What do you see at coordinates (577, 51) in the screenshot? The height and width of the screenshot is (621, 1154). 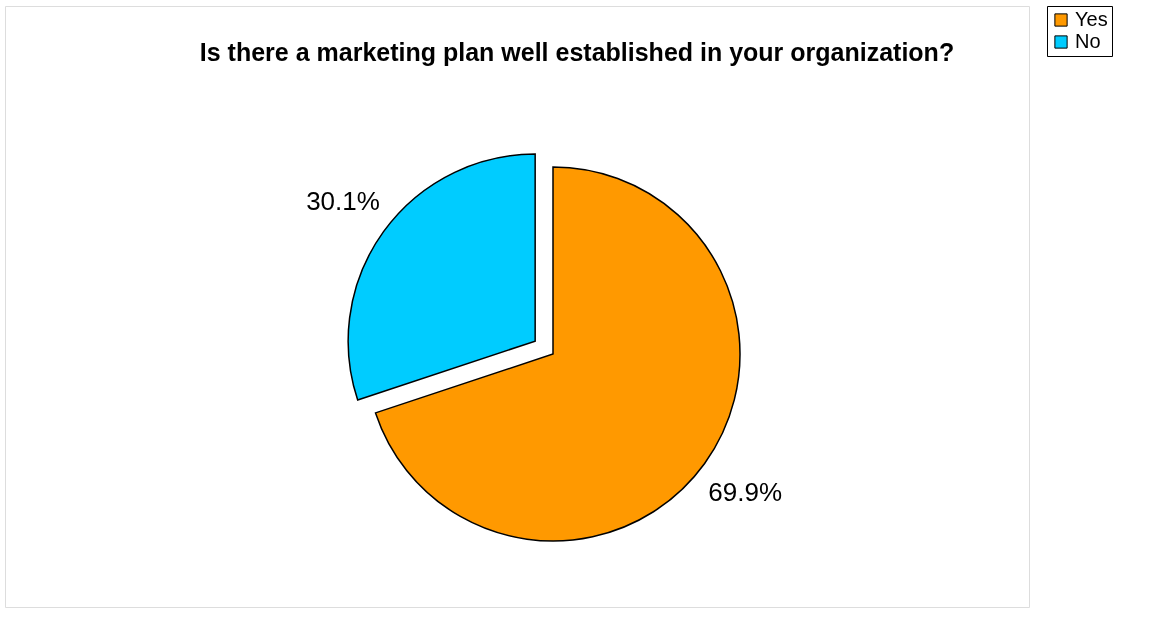 I see `text: Is there a marketing plan well established in your organization?` at bounding box center [577, 51].